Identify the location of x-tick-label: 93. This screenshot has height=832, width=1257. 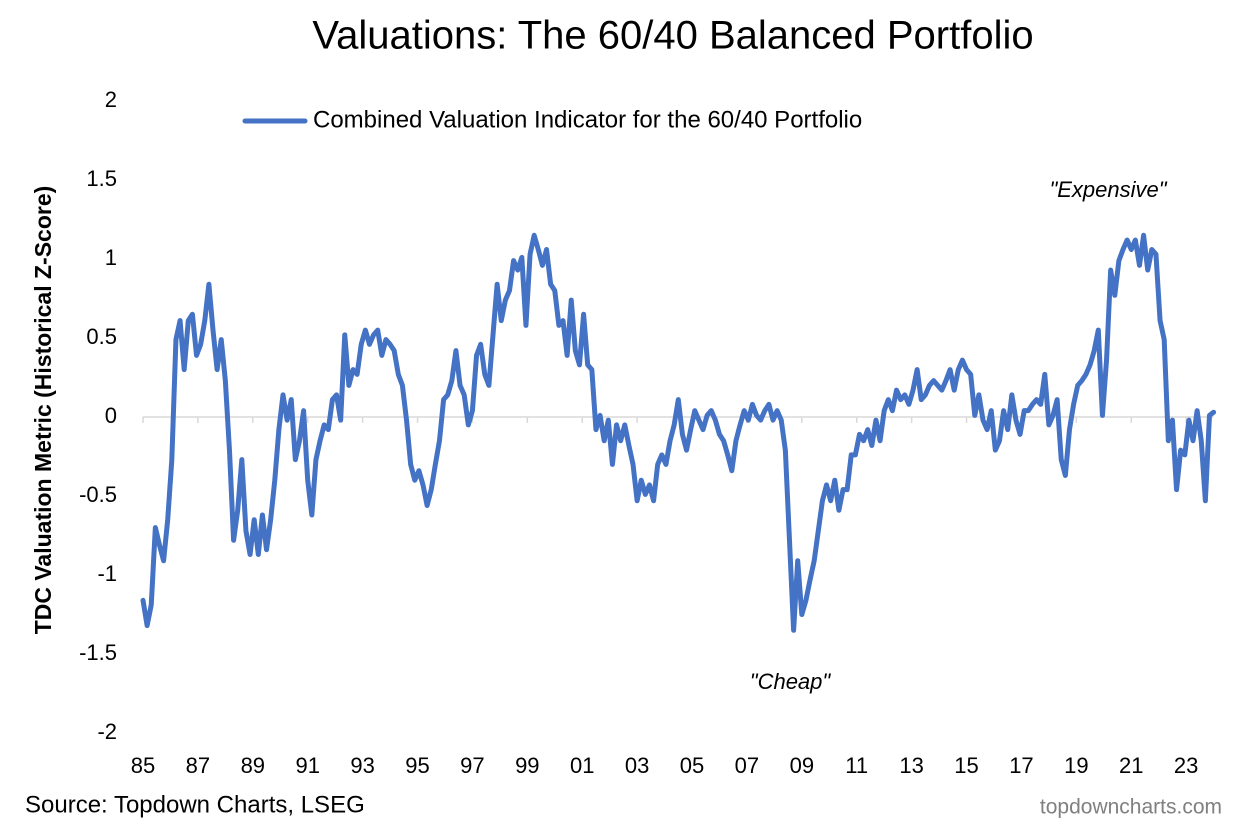
(362, 765).